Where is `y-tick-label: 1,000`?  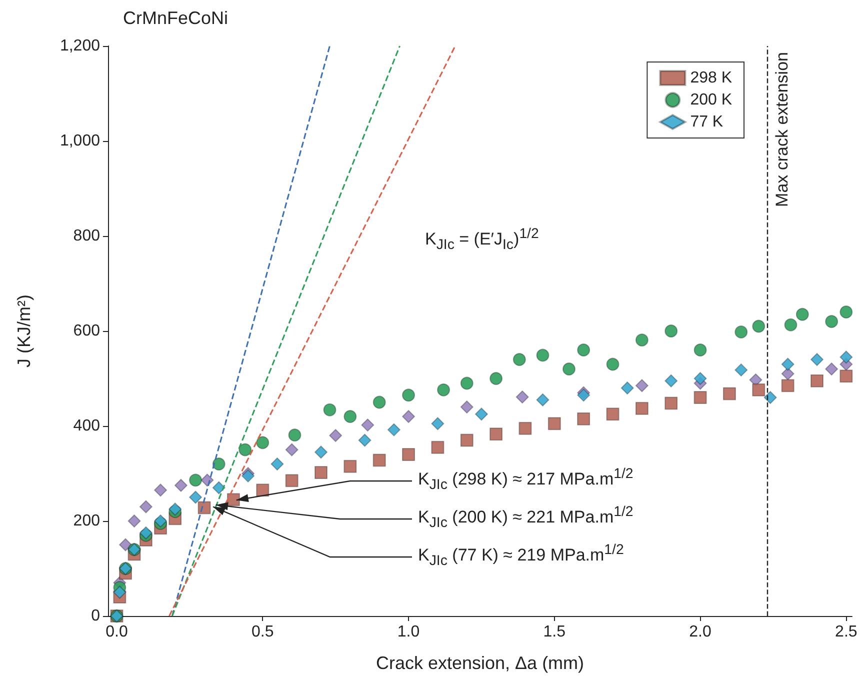
y-tick-label: 1,000 is located at coordinates (80, 141).